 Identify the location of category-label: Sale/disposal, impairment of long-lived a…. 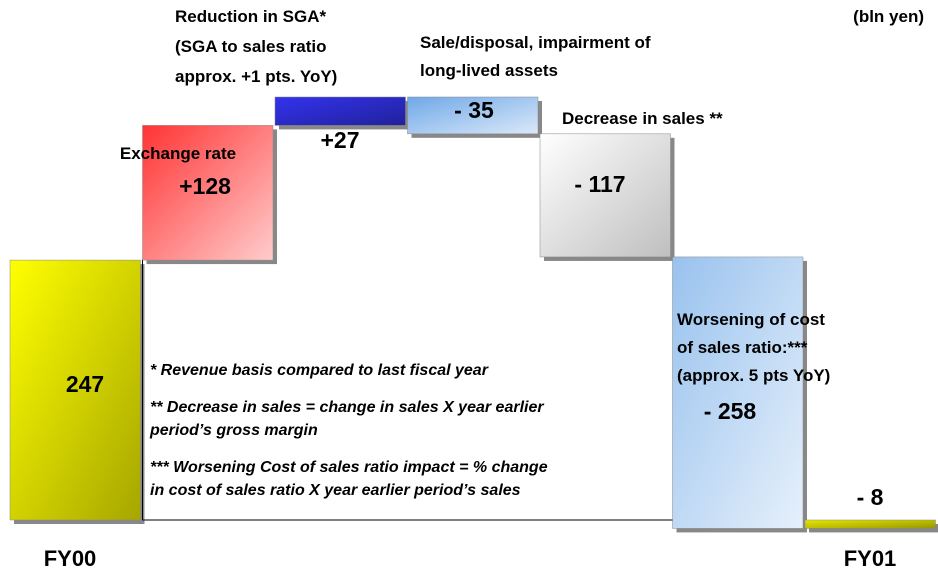
(535, 56).